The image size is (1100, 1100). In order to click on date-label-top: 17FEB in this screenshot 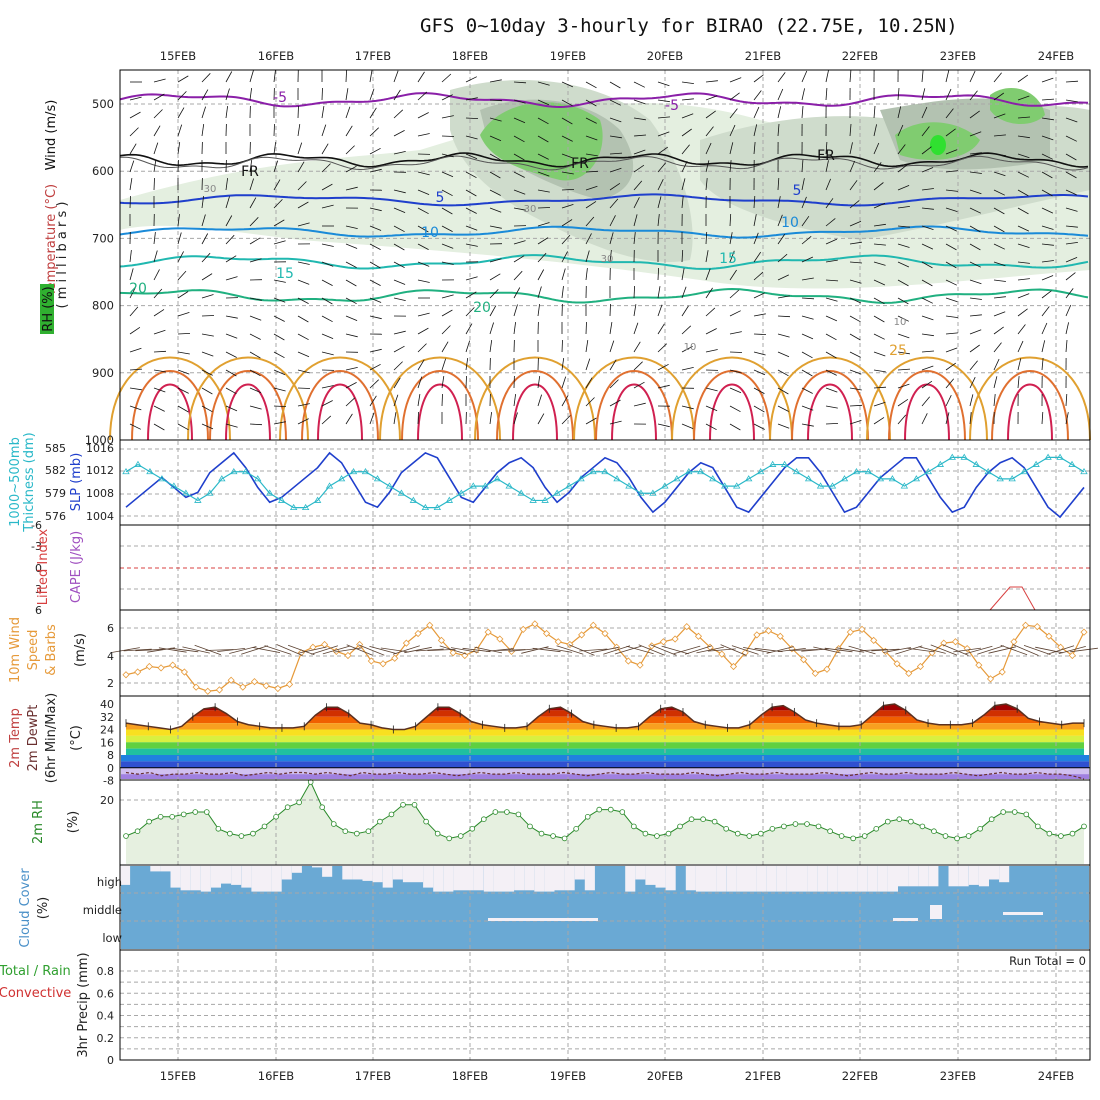, I will do `click(373, 56)`.